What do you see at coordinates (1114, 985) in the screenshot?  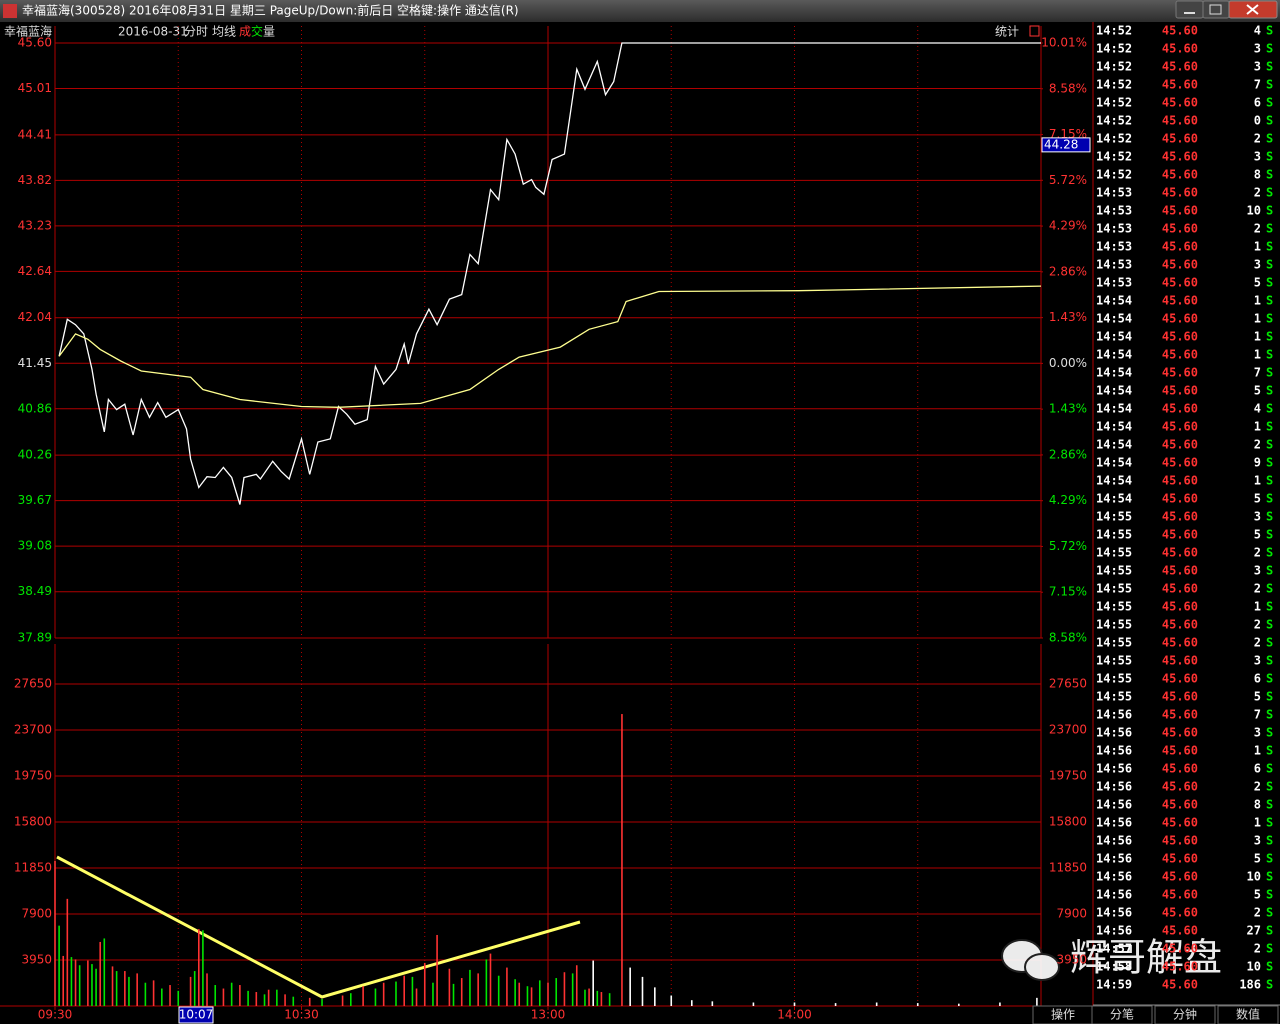 I see `trade-time: 14:59` at bounding box center [1114, 985].